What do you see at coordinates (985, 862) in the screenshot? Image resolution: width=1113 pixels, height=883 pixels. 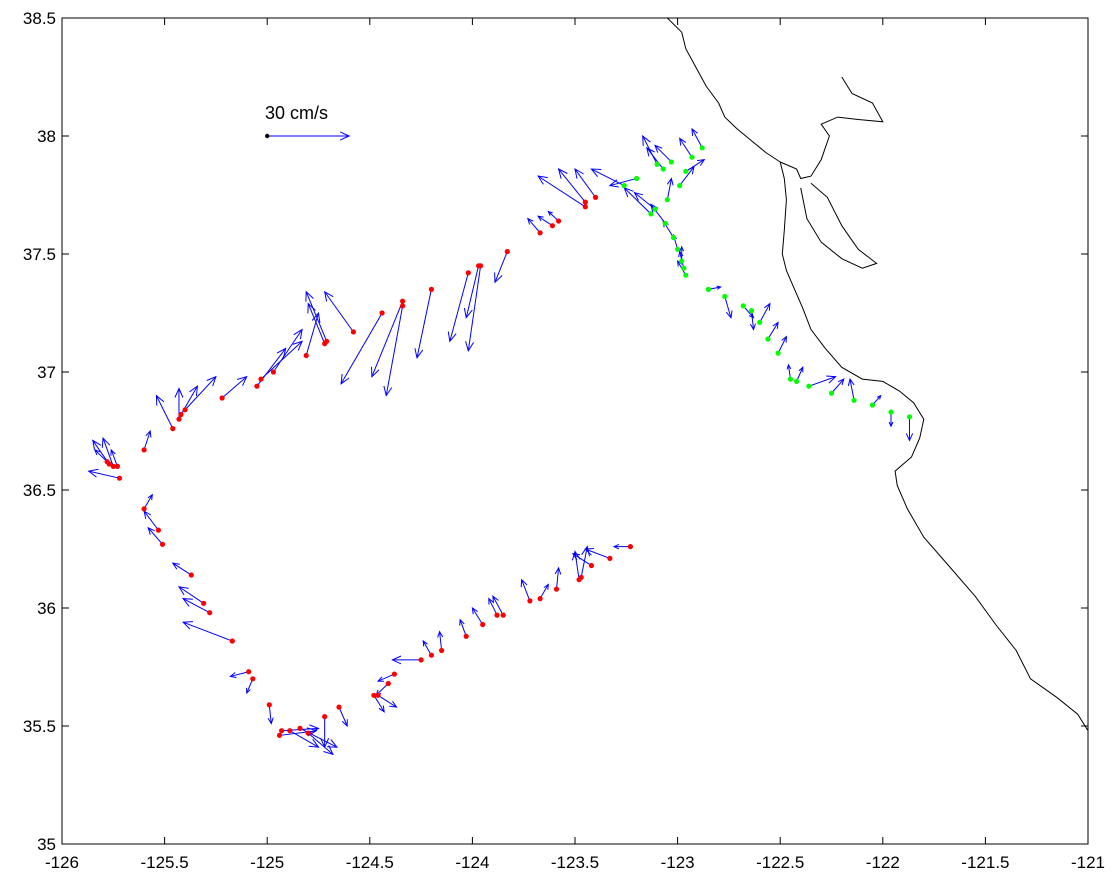 I see `x-tick-label: -121.5` at bounding box center [985, 862].